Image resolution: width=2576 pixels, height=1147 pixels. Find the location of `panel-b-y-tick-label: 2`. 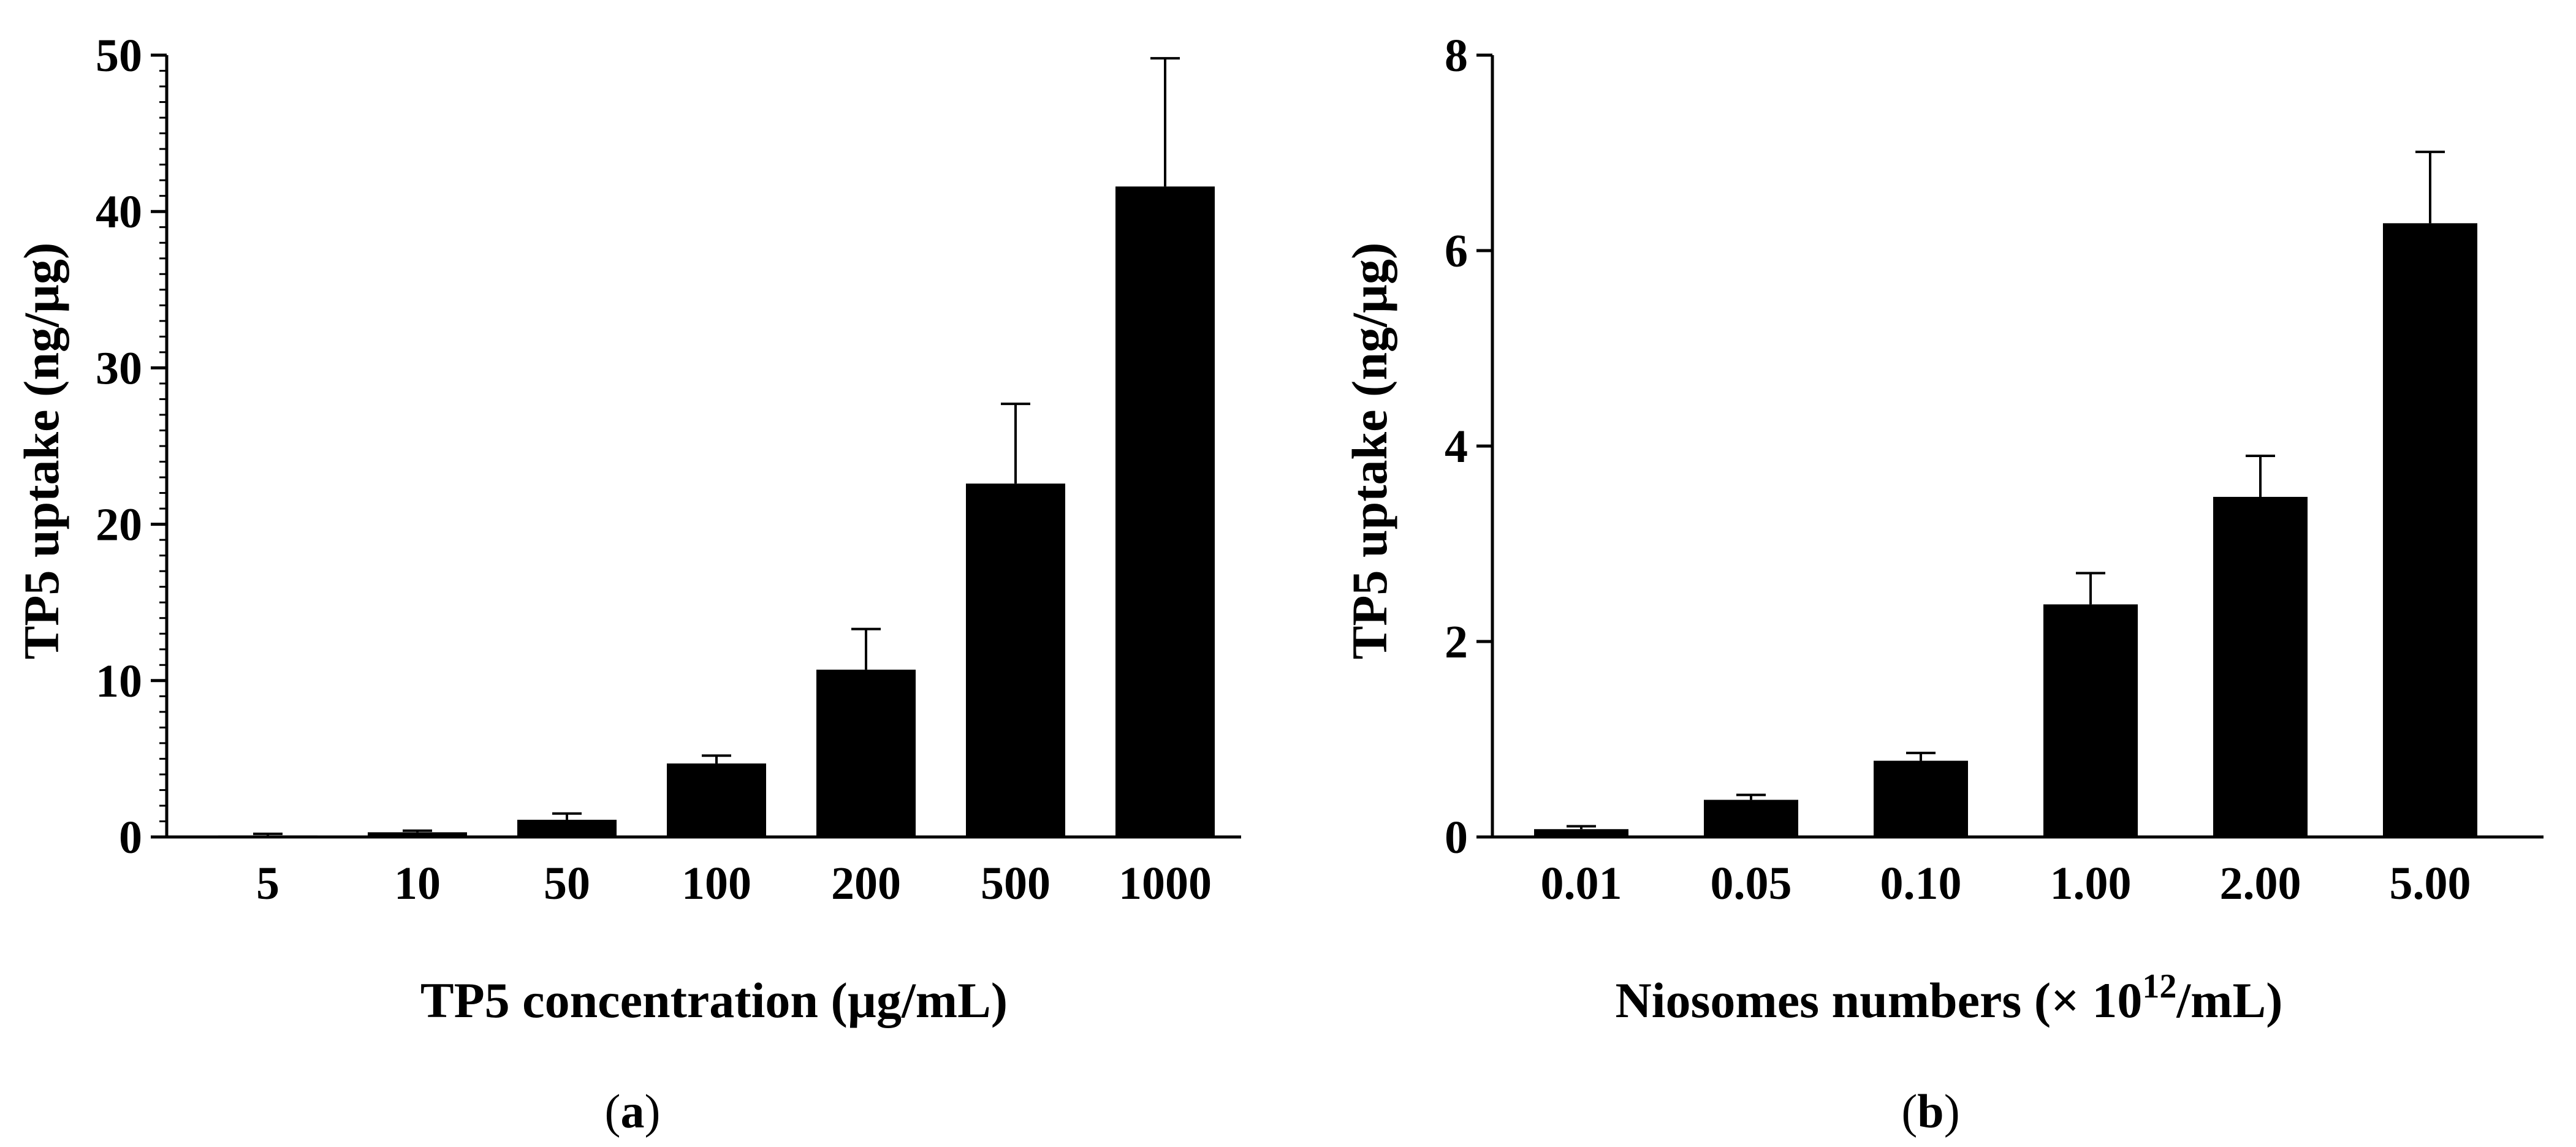

panel-b-y-tick-label: 2 is located at coordinates (1456, 642).